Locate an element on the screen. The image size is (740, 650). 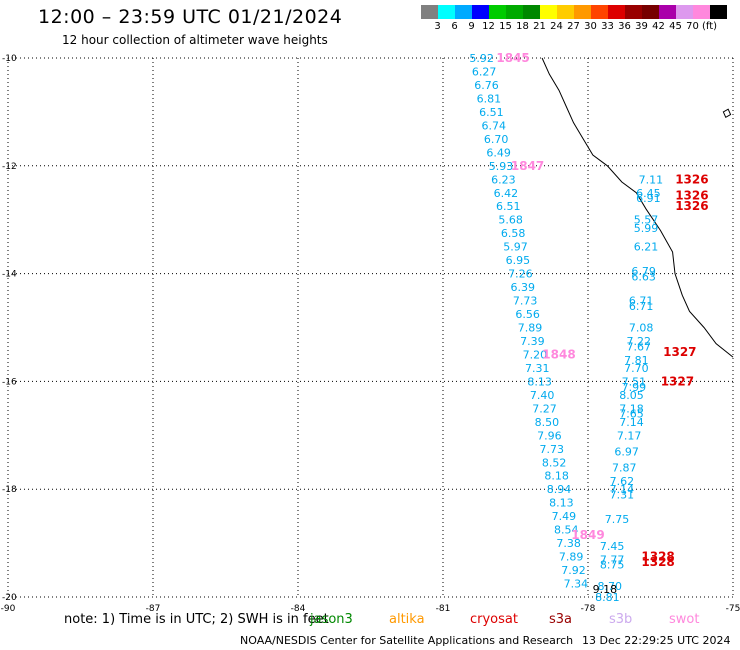
satellite-legend-s3a: s3a is located at coordinates (561, 619).